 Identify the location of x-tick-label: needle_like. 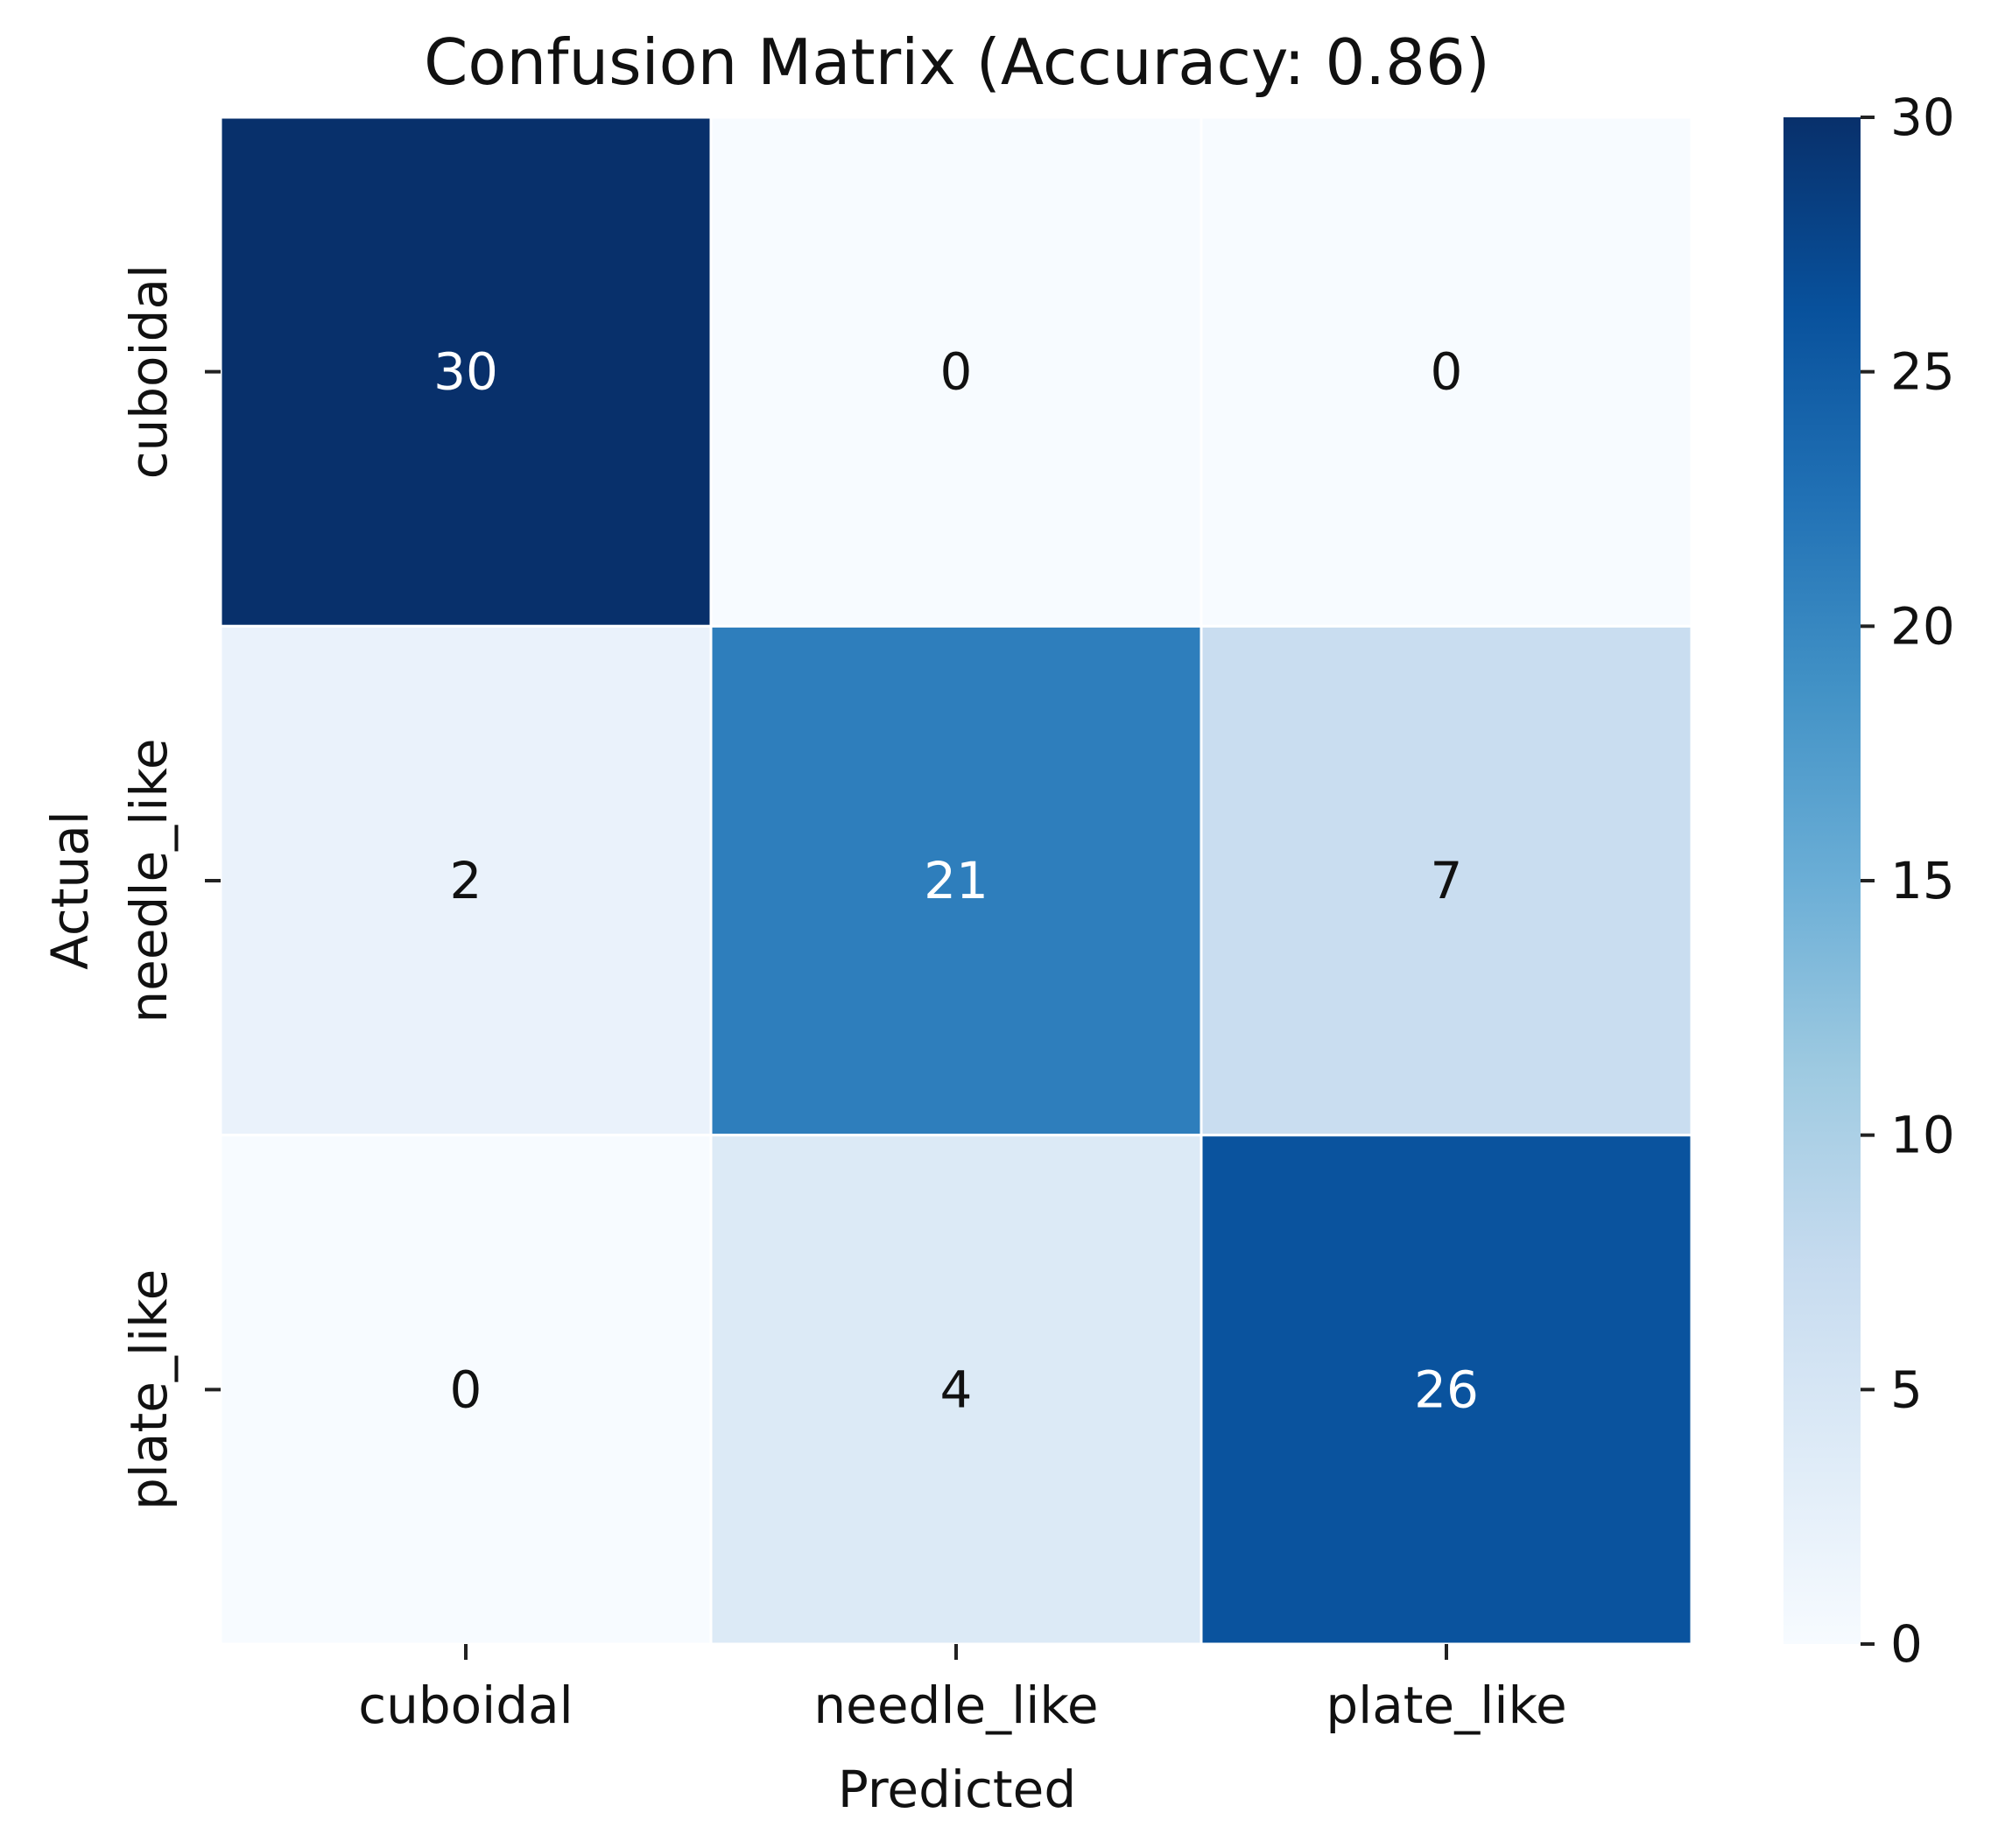
(955, 1706).